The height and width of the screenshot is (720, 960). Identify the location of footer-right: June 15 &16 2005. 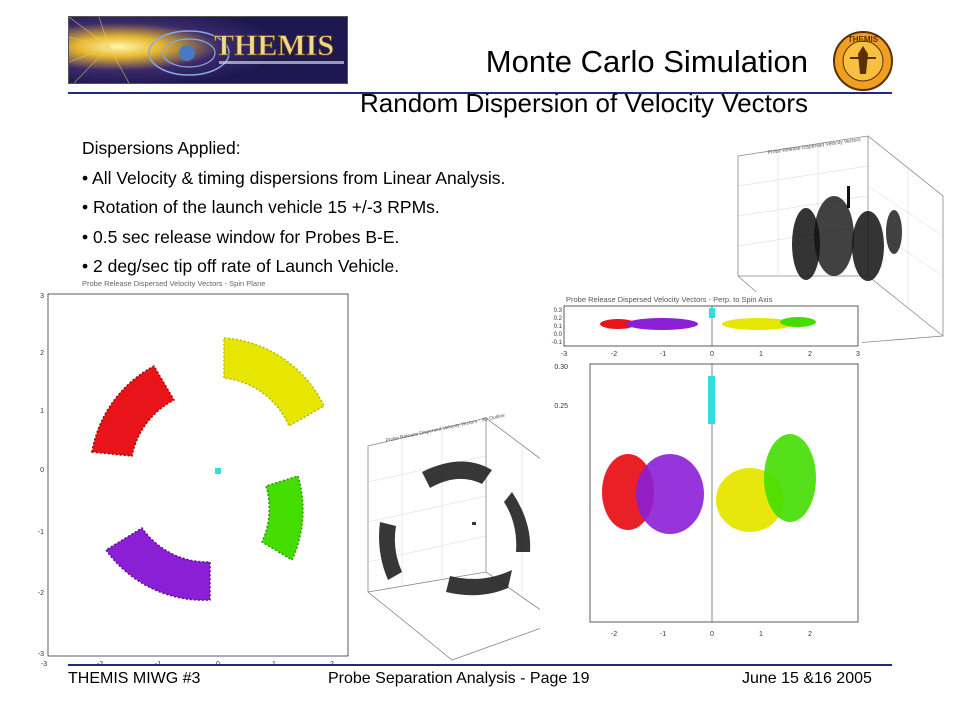
(807, 678).